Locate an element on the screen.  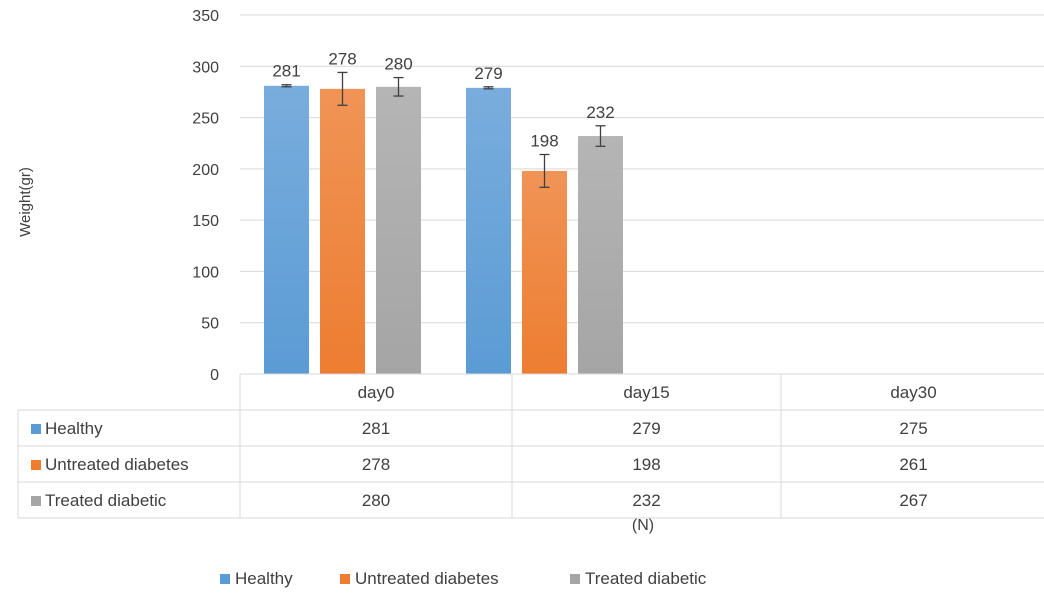
table-cell: 232 is located at coordinates (646, 500).